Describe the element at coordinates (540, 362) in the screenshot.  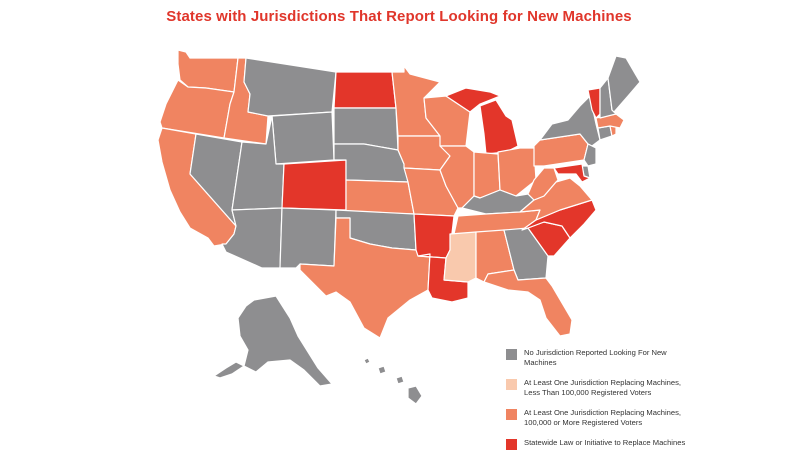
I see `legend-label-line: Machines` at that location.